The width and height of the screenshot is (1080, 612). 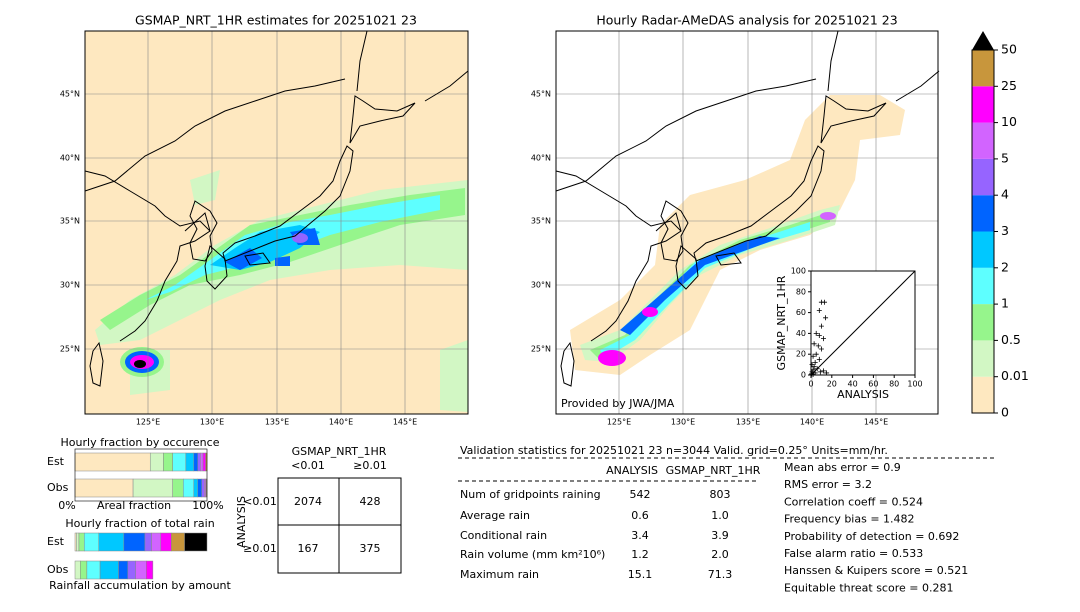 I want to click on stat-label: Conditional rain, so click(x=503, y=535).